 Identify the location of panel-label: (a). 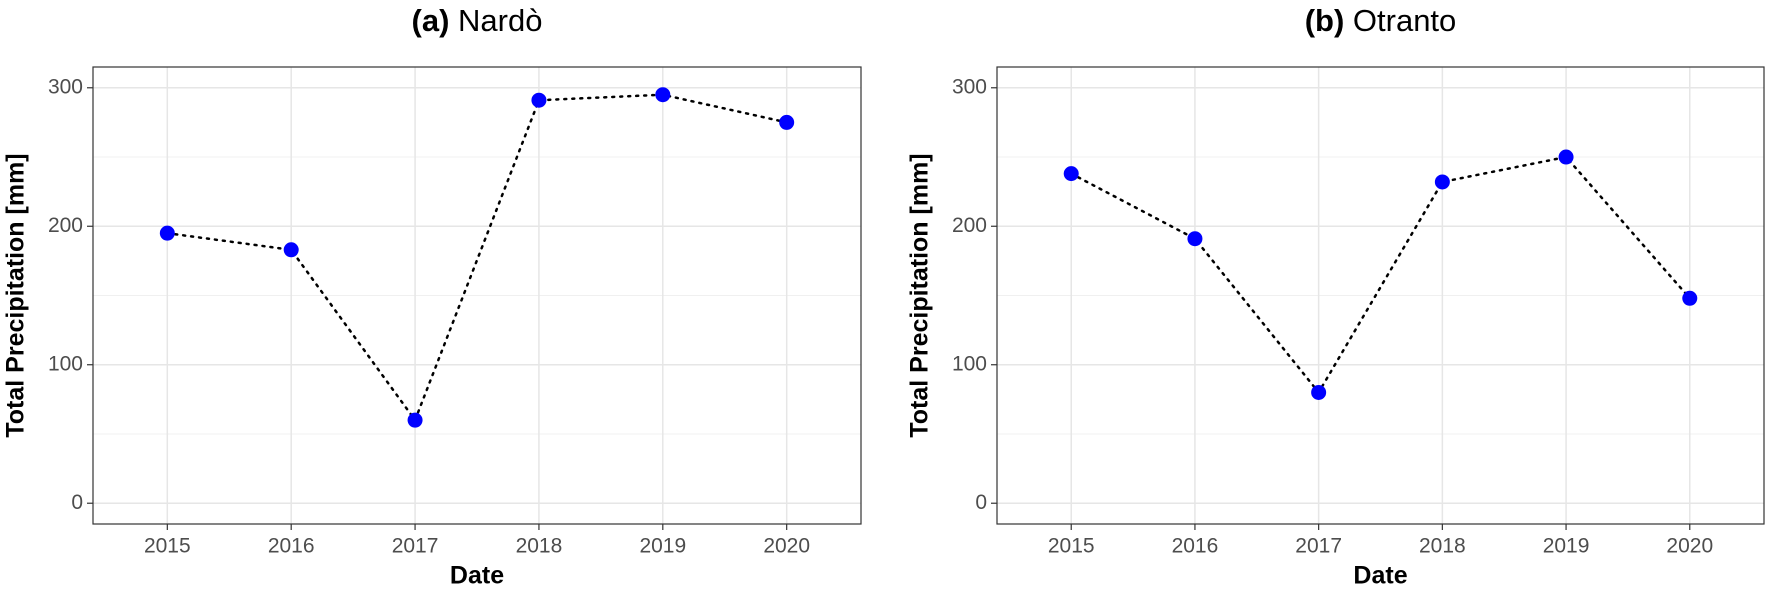
(431, 20).